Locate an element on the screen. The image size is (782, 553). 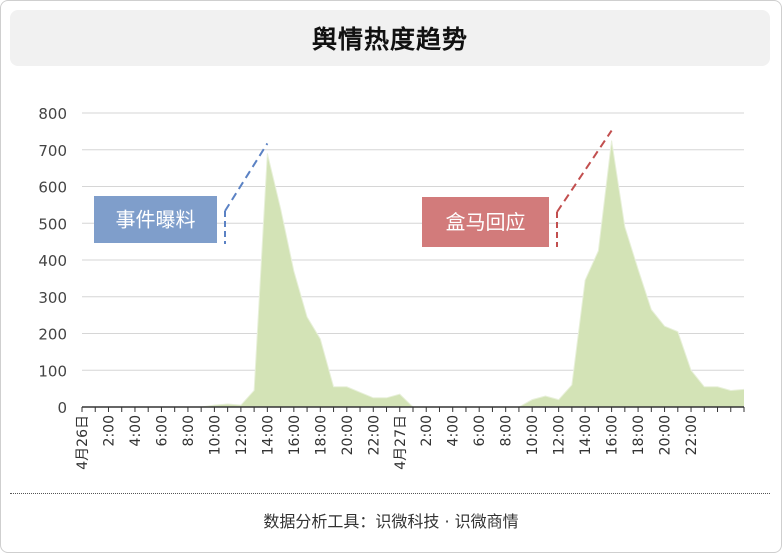
y-tick-label: 0 is located at coordinates (62, 408).